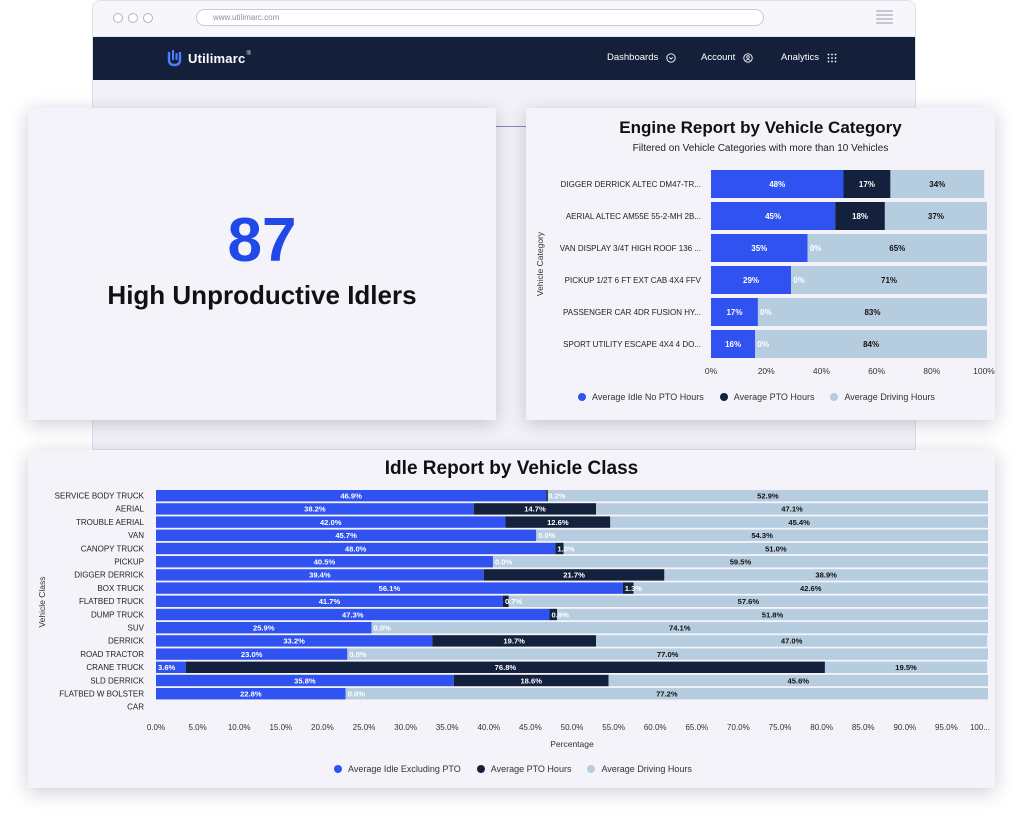 This screenshot has height=816, width=1024. Describe the element at coordinates (167, 667) in the screenshot. I see `idle-data-label: 3.6%` at that location.